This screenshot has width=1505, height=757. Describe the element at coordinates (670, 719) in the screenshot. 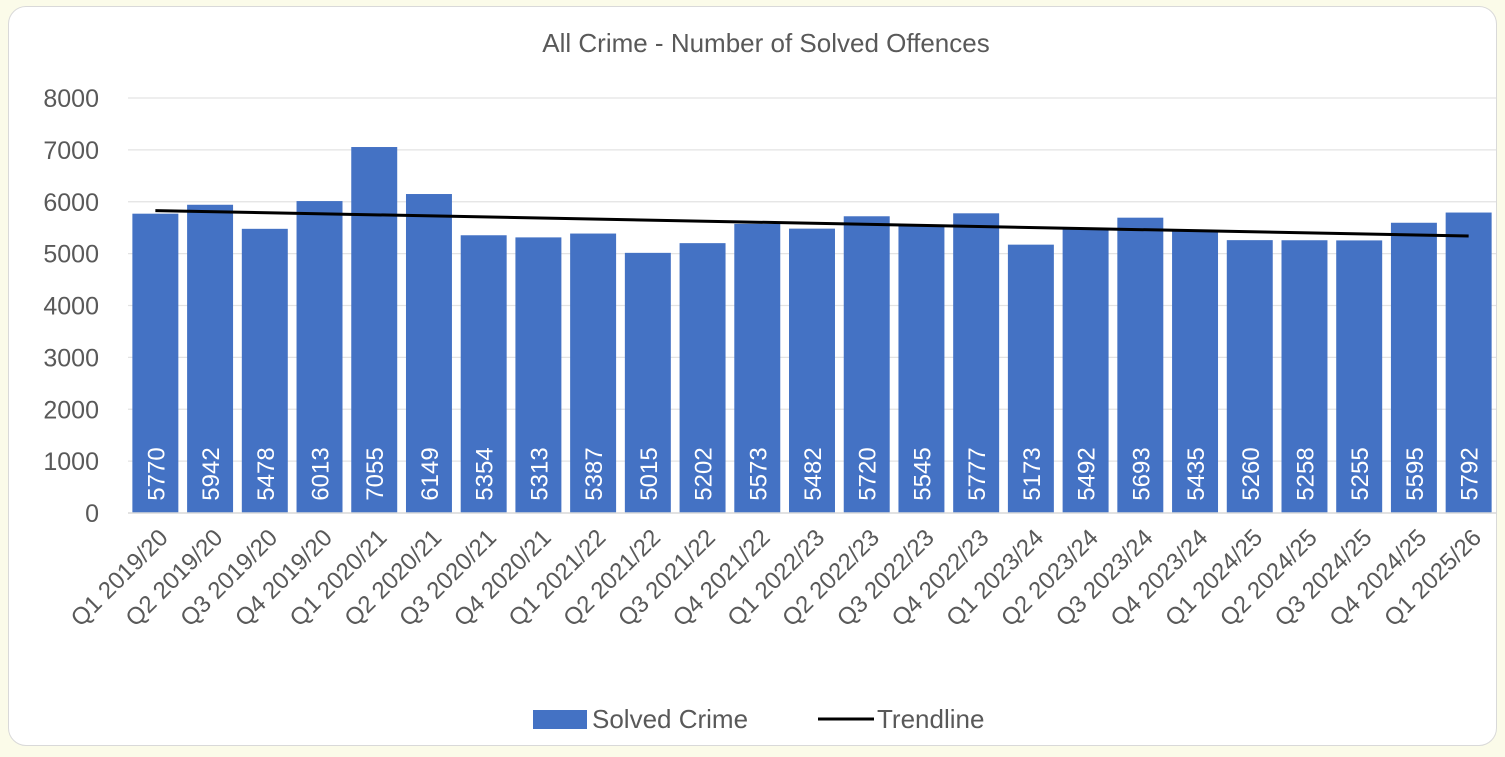

I see `legend-label-solved-crime: Solved Crime` at that location.